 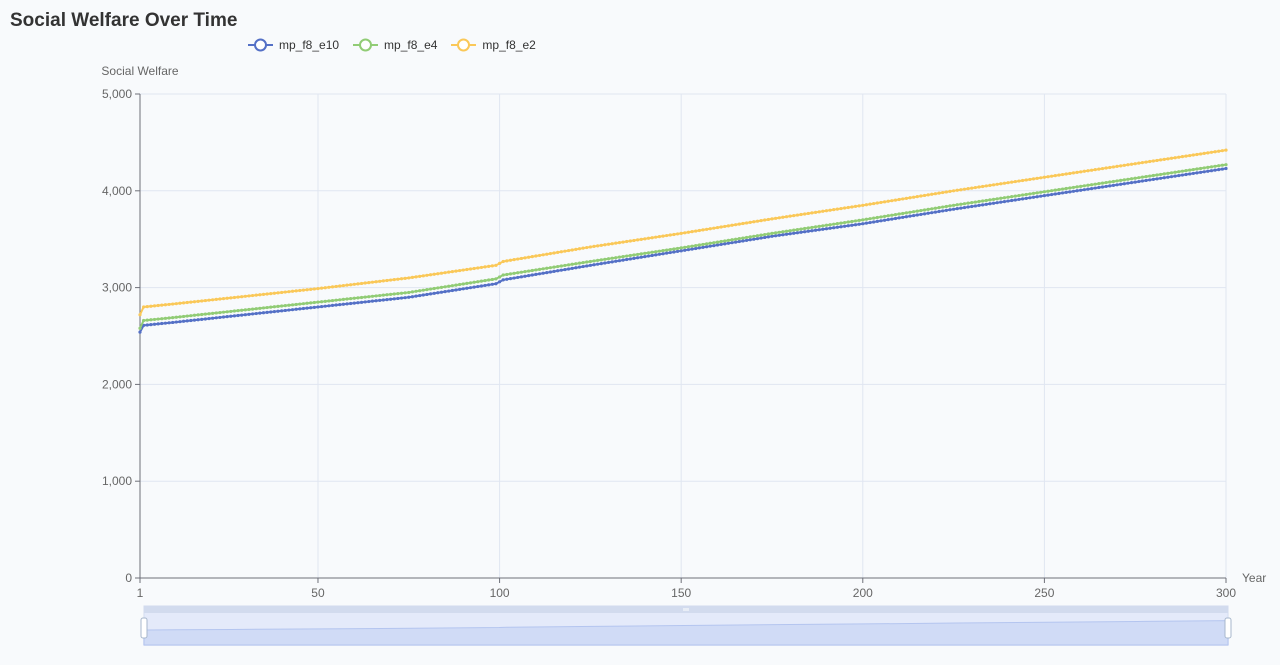 I want to click on datazoom-selection, so click(x=686, y=629).